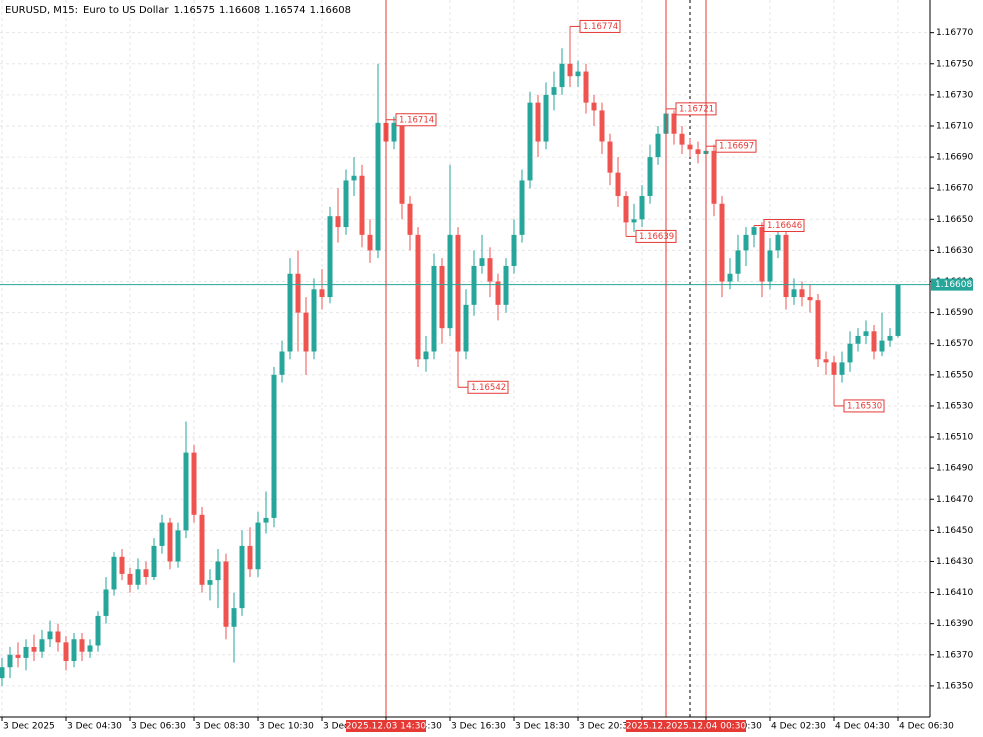  What do you see at coordinates (954, 438) in the screenshot?
I see `y-tick-label: 1.16510` at bounding box center [954, 438].